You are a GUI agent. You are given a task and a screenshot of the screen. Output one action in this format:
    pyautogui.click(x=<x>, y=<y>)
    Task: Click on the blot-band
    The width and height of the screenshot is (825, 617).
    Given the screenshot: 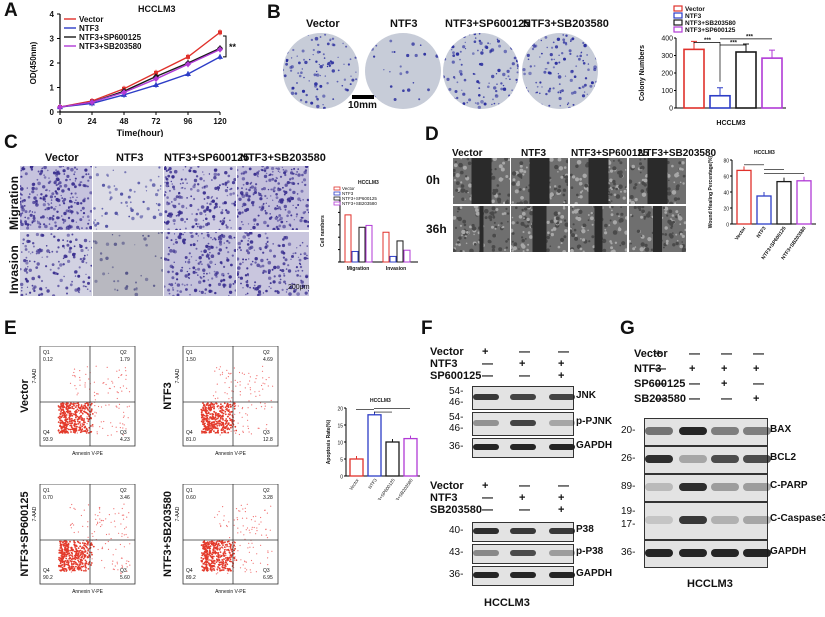 What is the action you would take?
    pyautogui.click(x=562, y=553)
    